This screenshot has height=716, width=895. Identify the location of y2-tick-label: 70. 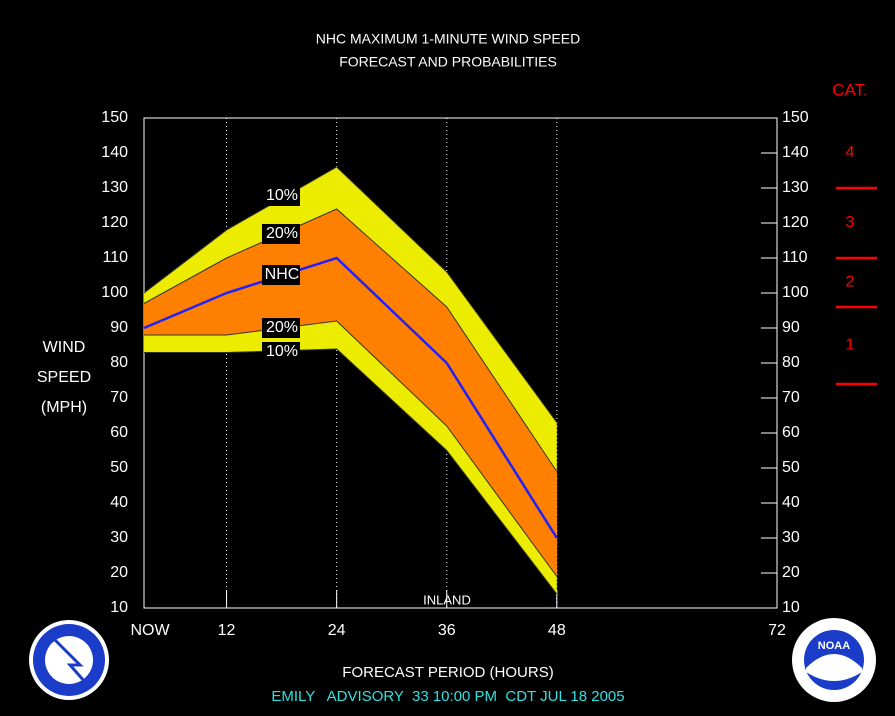
(791, 397).